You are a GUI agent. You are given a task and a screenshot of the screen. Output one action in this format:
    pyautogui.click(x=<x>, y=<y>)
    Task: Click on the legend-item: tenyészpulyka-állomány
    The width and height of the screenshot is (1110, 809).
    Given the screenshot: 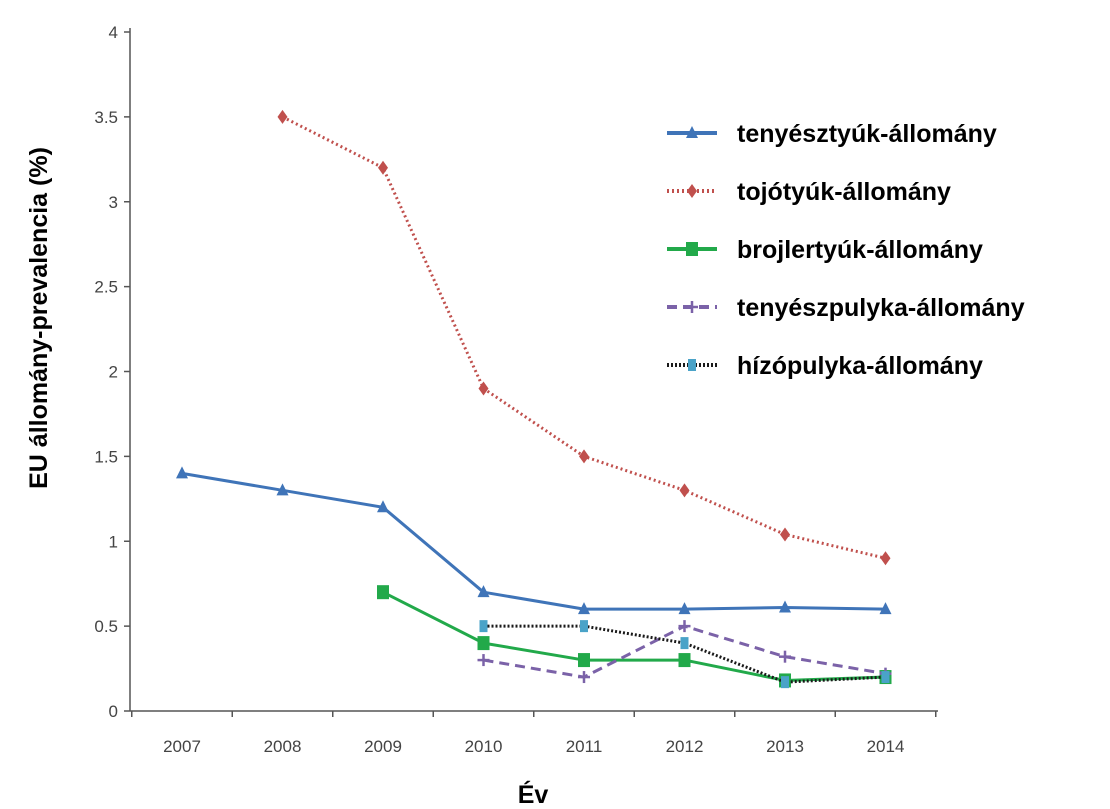 What is the action you would take?
    pyautogui.click(x=846, y=308)
    